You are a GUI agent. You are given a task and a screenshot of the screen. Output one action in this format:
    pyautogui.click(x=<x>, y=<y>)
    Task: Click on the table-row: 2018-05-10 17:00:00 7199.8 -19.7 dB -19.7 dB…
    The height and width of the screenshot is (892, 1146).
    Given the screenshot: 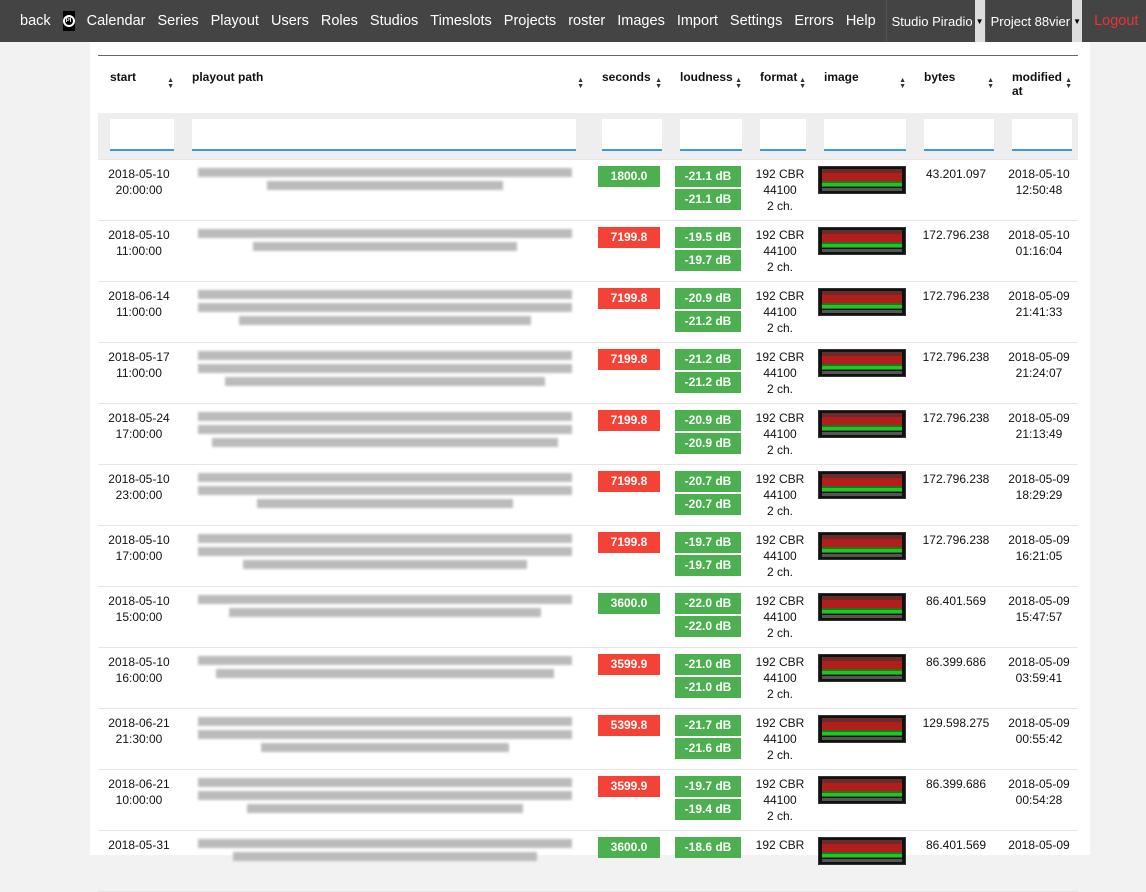 What is the action you would take?
    pyautogui.click(x=588, y=556)
    